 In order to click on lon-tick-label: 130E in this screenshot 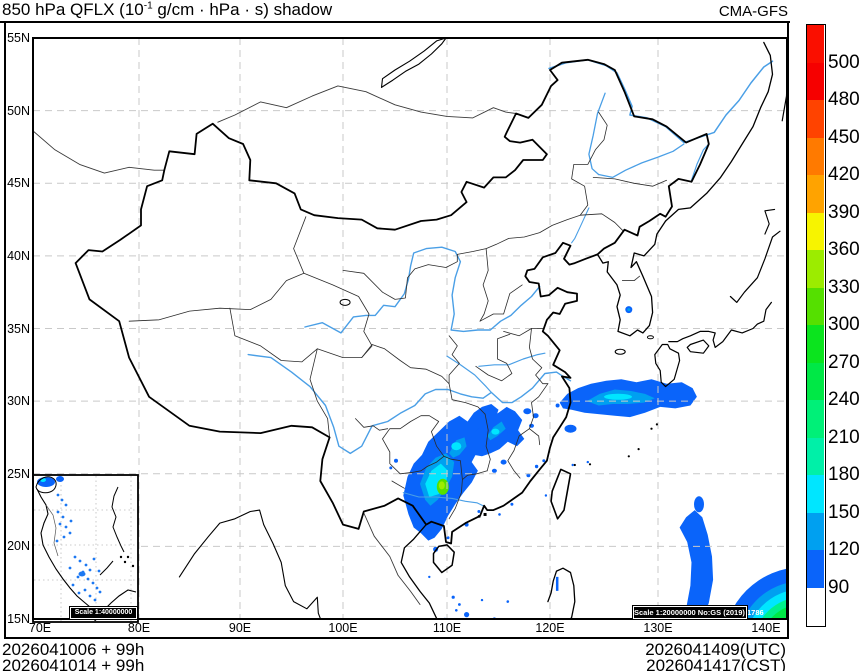, I will do `click(658, 628)`.